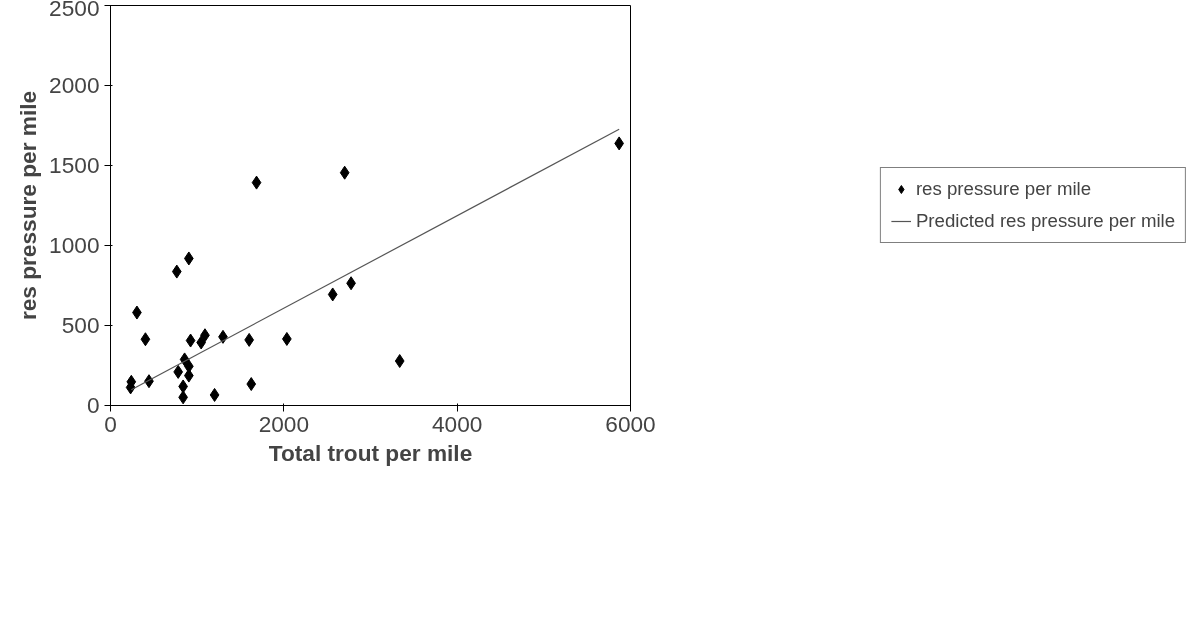  What do you see at coordinates (1045, 221) in the screenshot?
I see `legend-label: Predicted res pressure per mile` at bounding box center [1045, 221].